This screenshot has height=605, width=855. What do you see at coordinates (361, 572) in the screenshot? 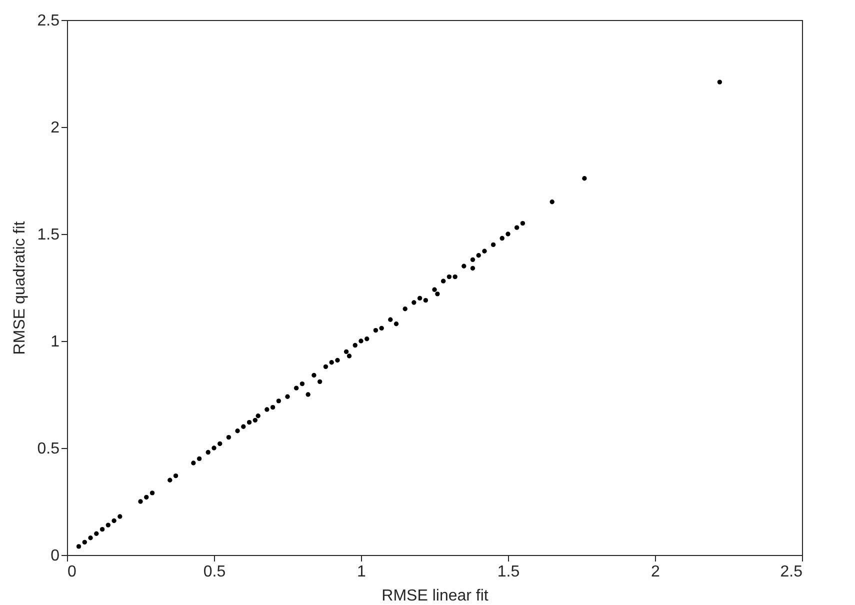
I see `x-tick-label: 1` at bounding box center [361, 572].